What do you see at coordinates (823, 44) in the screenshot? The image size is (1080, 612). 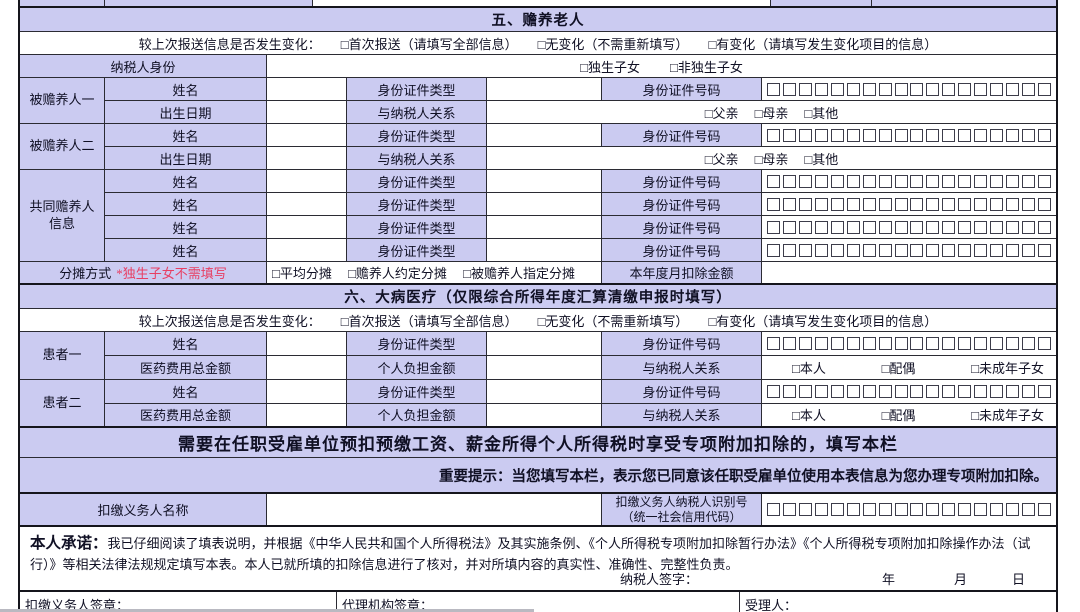 I see `checkbox-has-change: □有变化（请填写发生变化项目的信息）` at bounding box center [823, 44].